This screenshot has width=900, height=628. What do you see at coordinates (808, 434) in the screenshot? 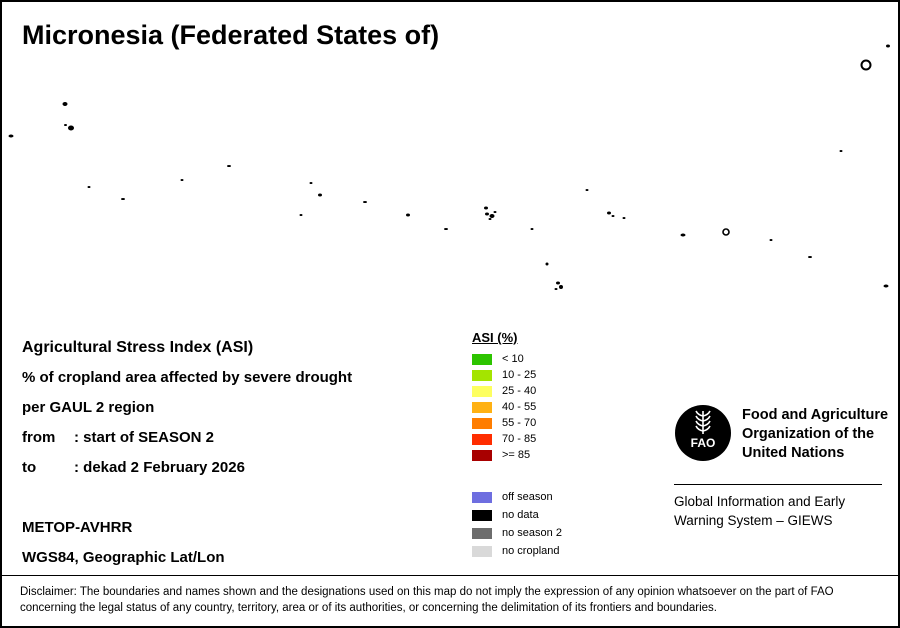
I see `fao-org-line: Organization of the` at bounding box center [808, 434].